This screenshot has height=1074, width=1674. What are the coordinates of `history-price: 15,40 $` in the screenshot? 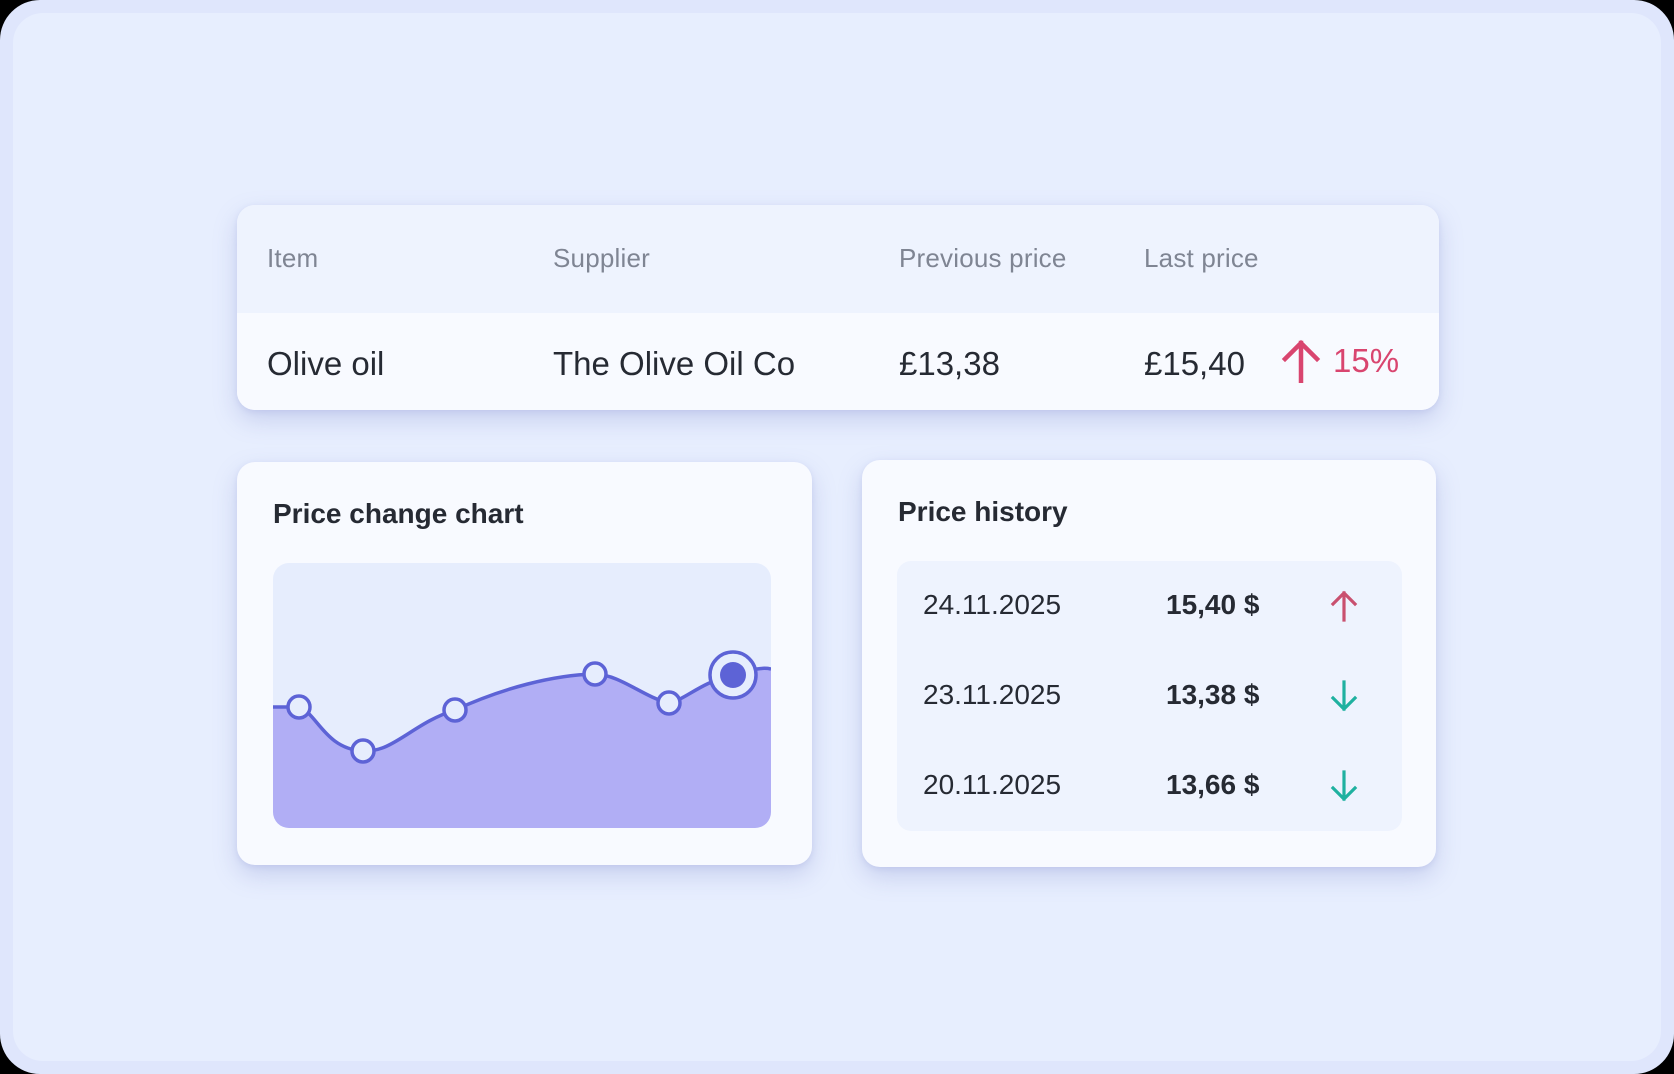 It's located at (1213, 604).